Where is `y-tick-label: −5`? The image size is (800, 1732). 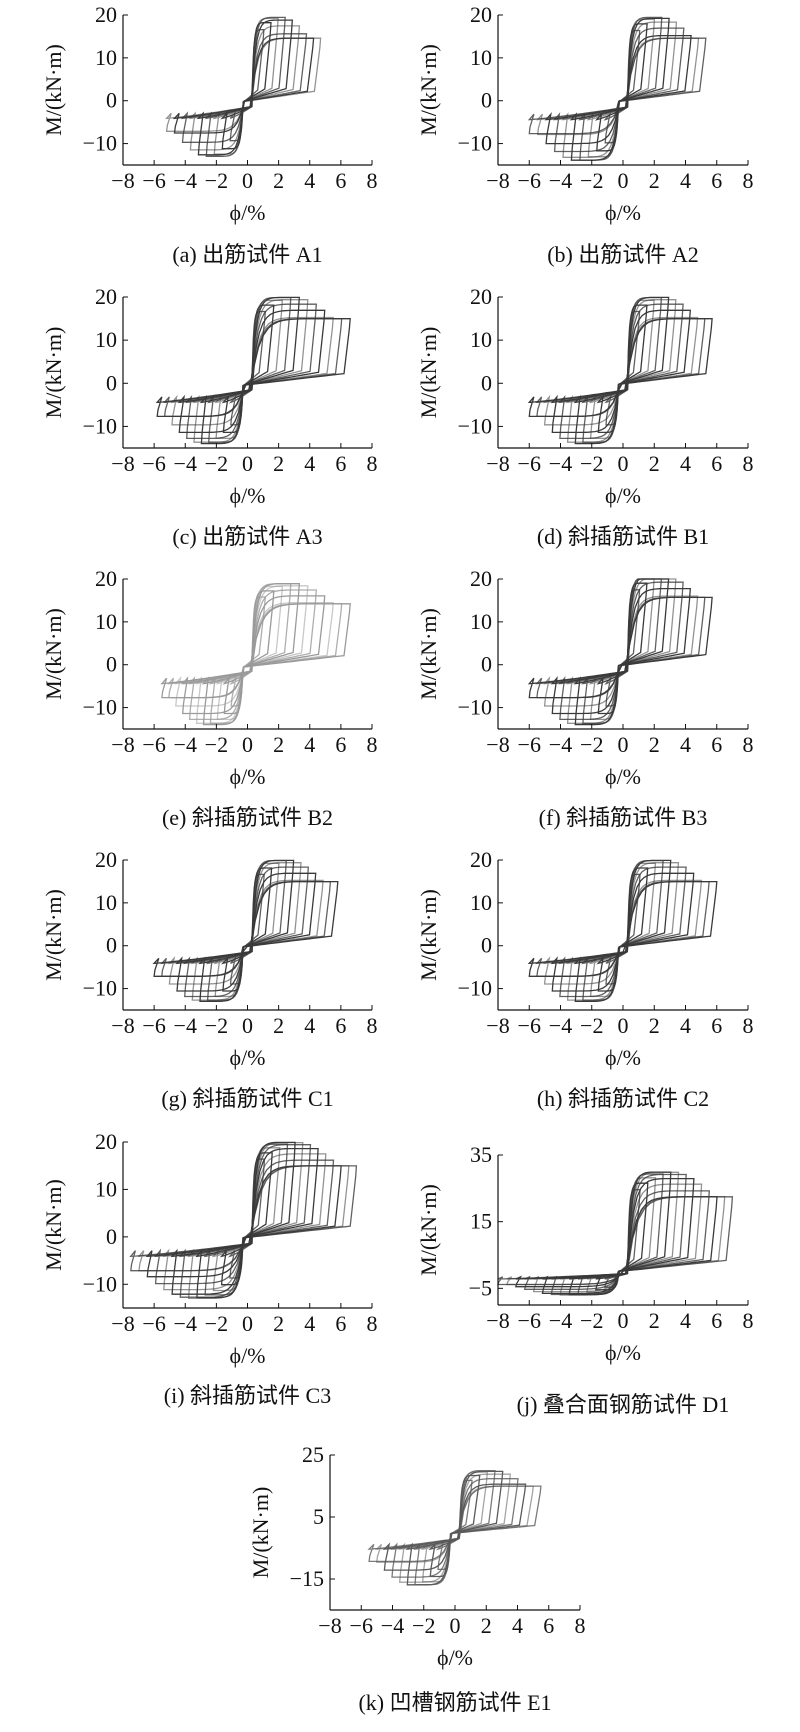 y-tick-label: −5 is located at coordinates (480, 1287).